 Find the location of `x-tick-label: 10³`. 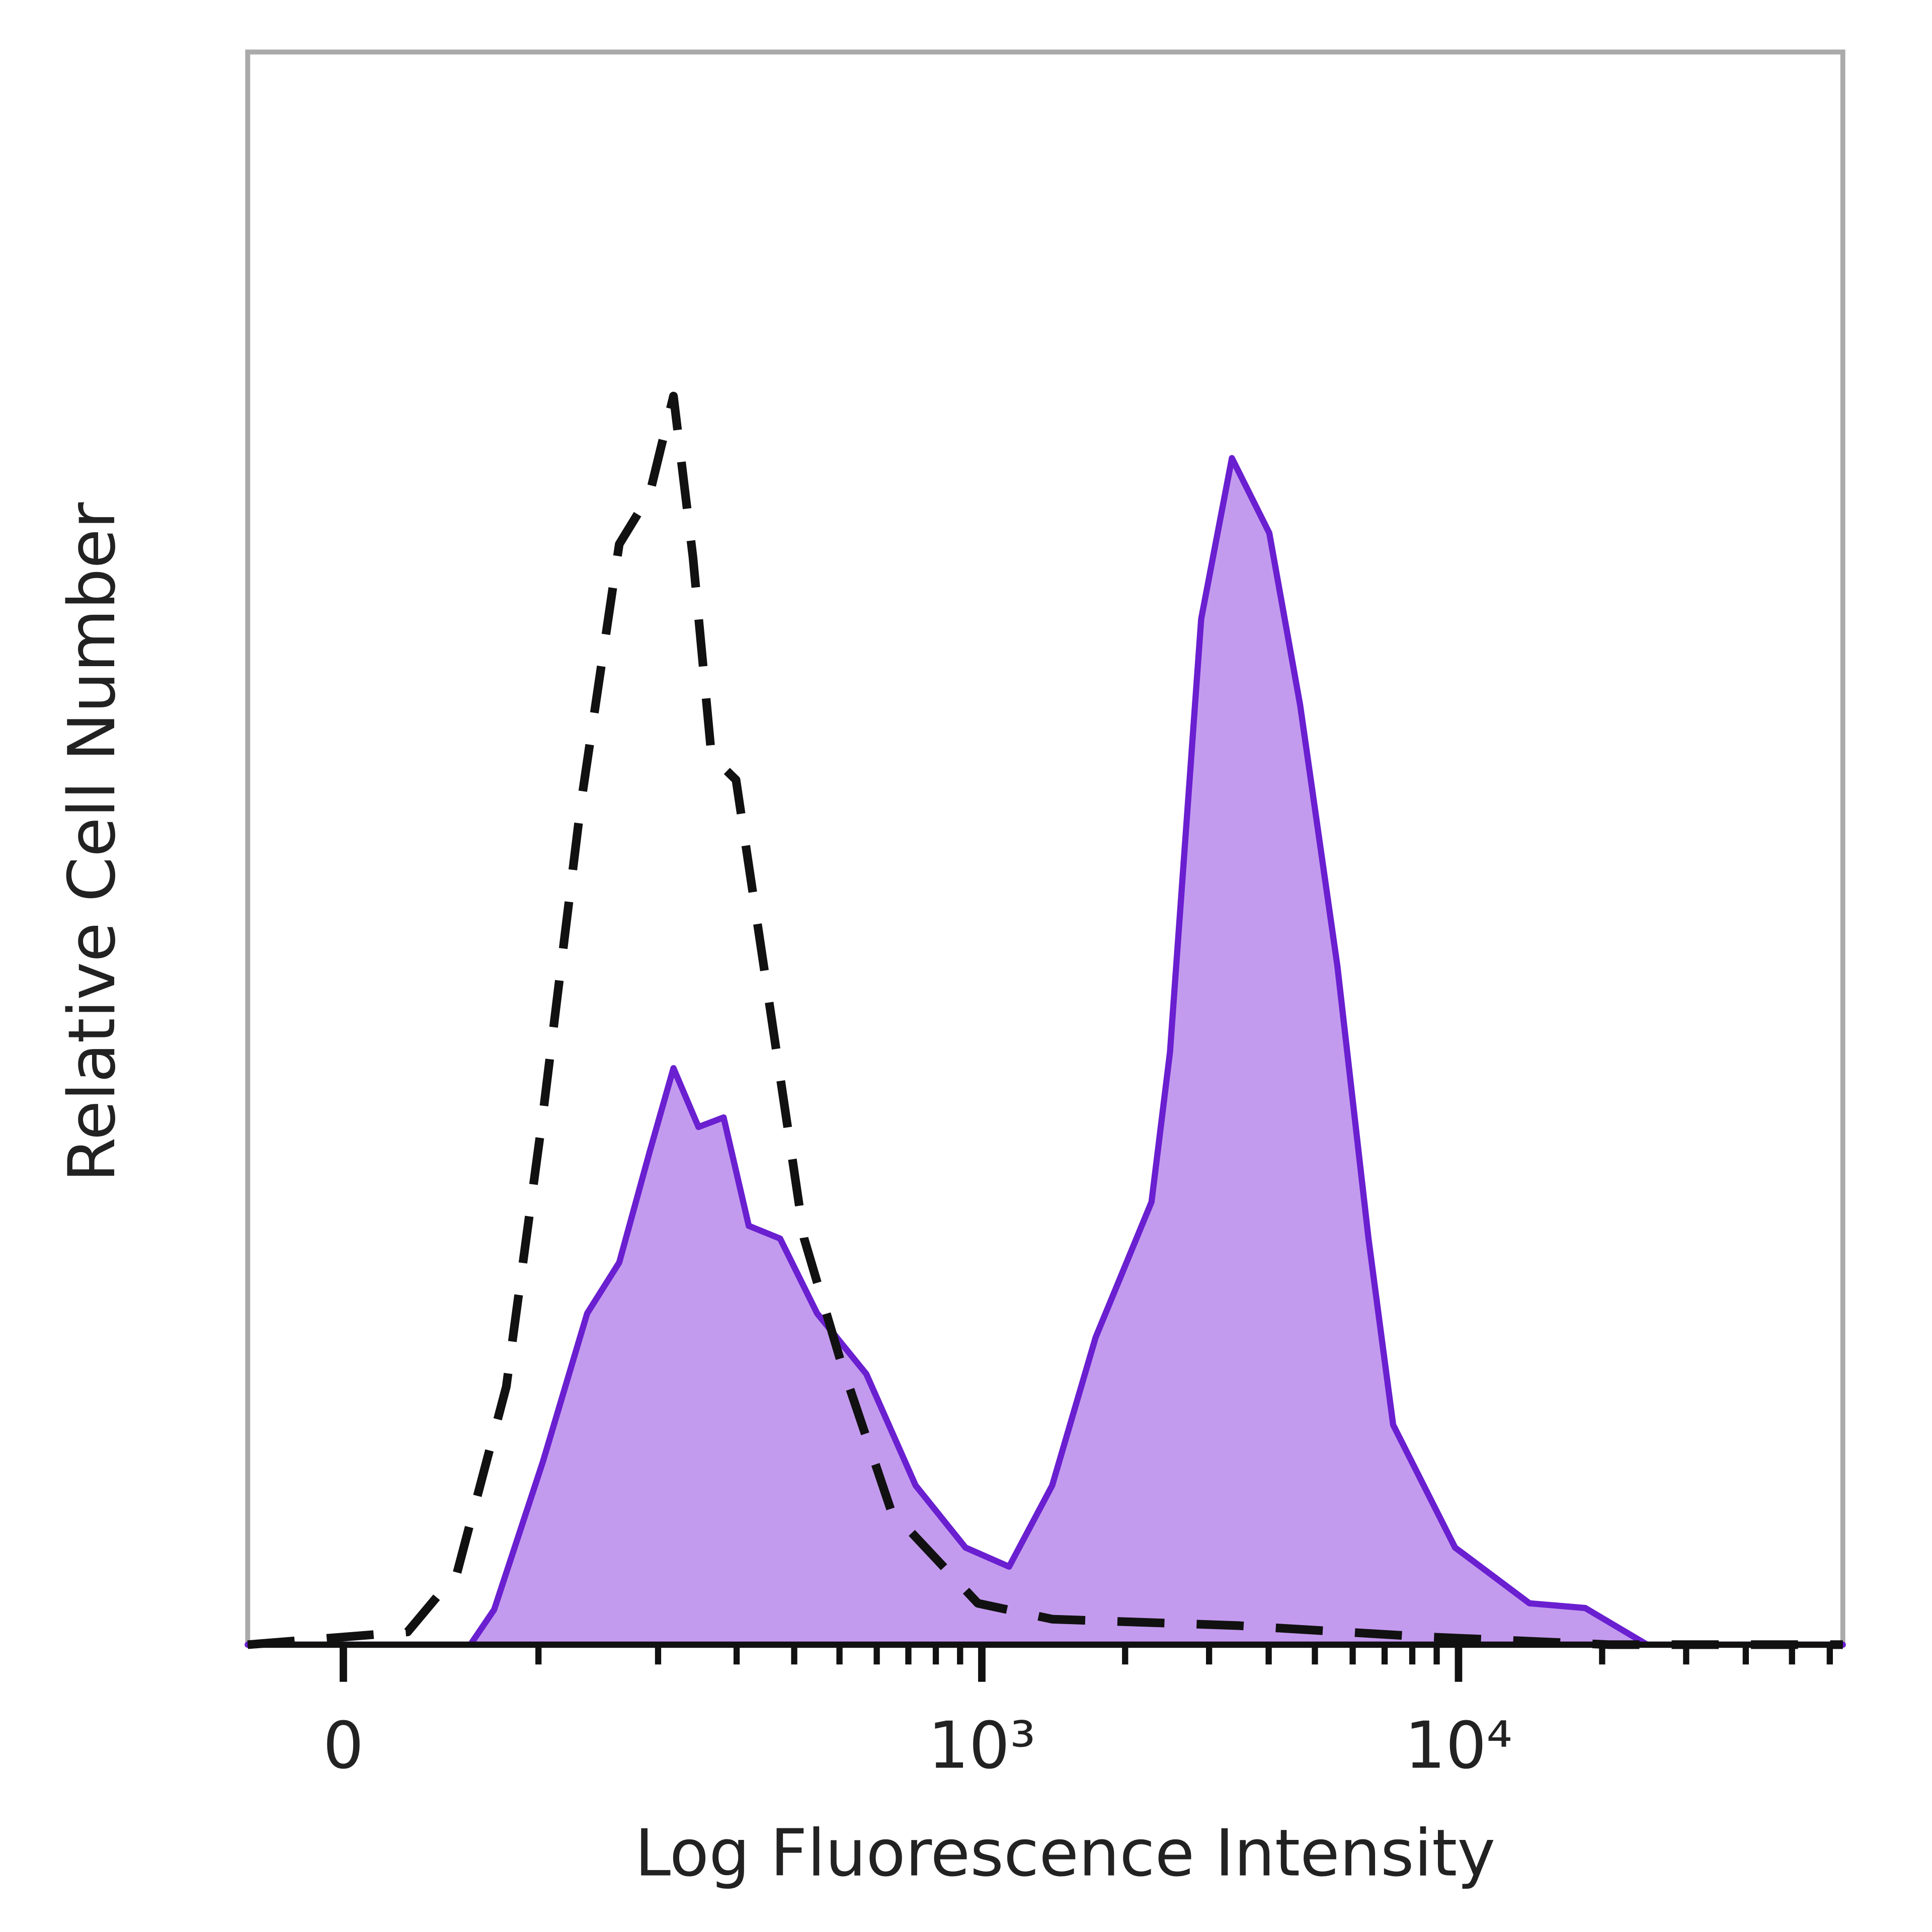

x-tick-label: 10³ is located at coordinates (981, 1746).